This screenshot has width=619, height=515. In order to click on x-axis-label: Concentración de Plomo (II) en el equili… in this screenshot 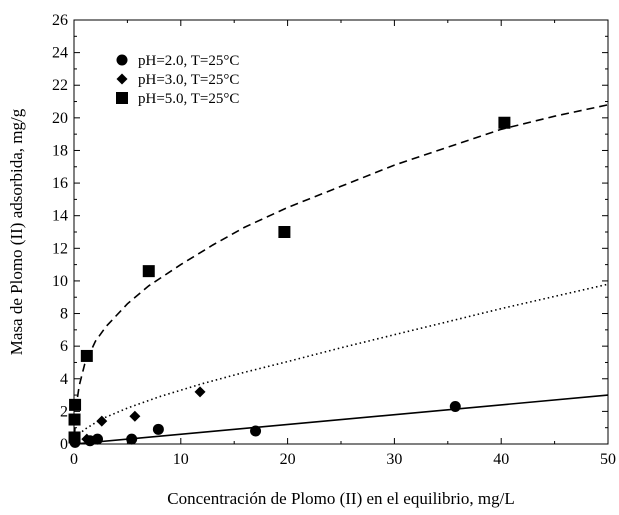, I will do `click(340, 498)`.